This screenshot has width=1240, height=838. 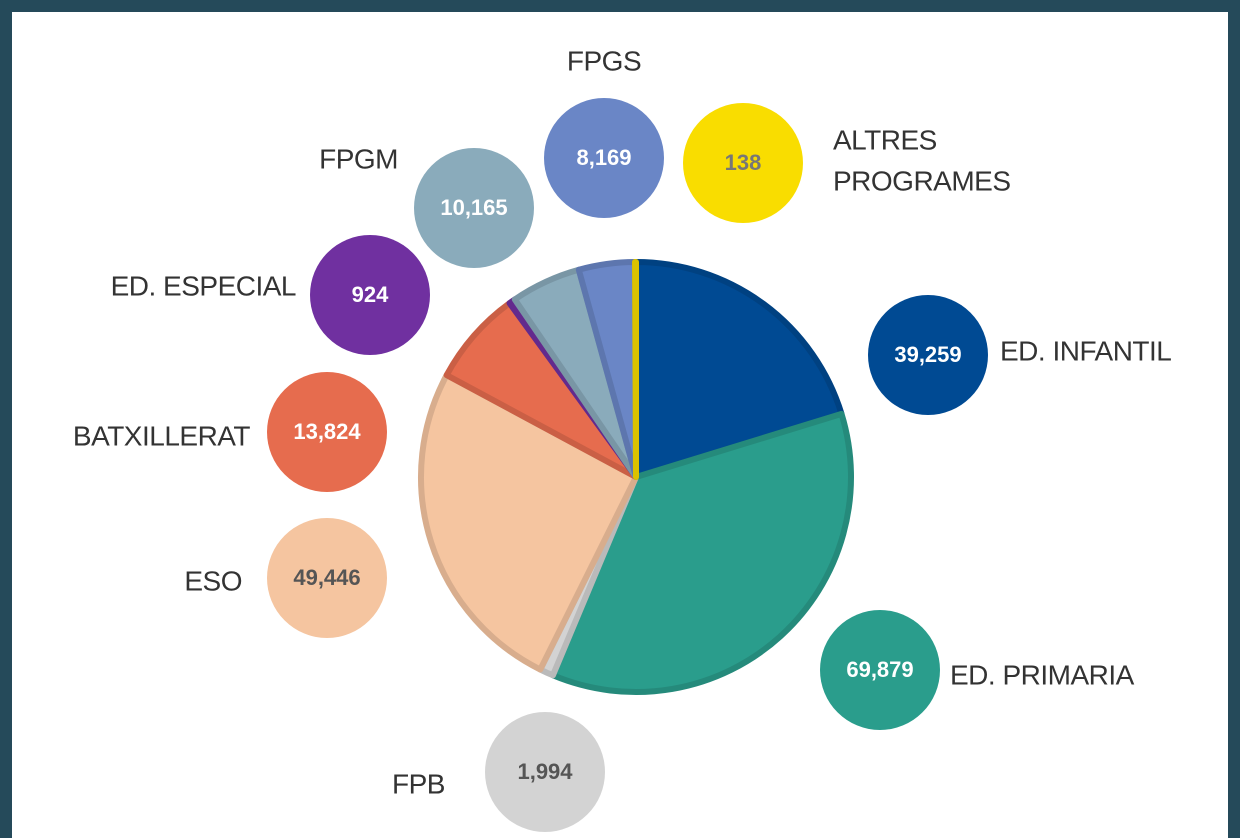 I want to click on category-label: FPB, so click(x=418, y=784).